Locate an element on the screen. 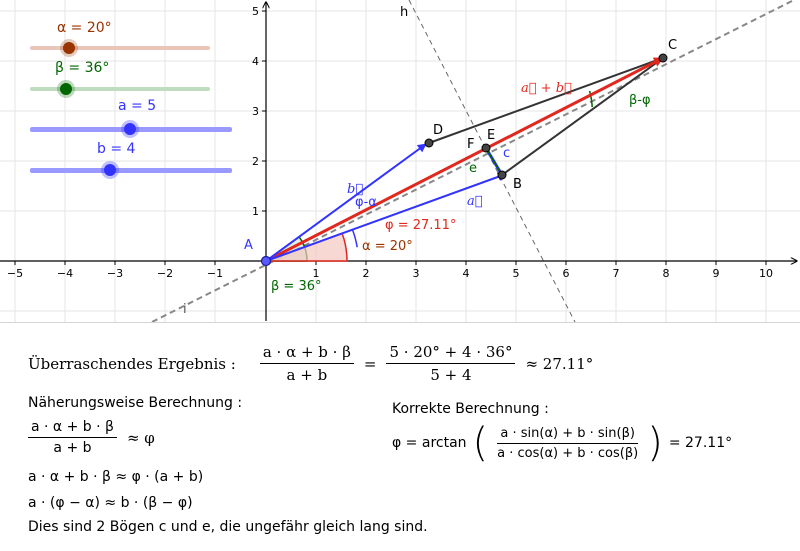 The width and height of the screenshot is (800, 551). vector-a-label: a⃗ is located at coordinates (475, 201).